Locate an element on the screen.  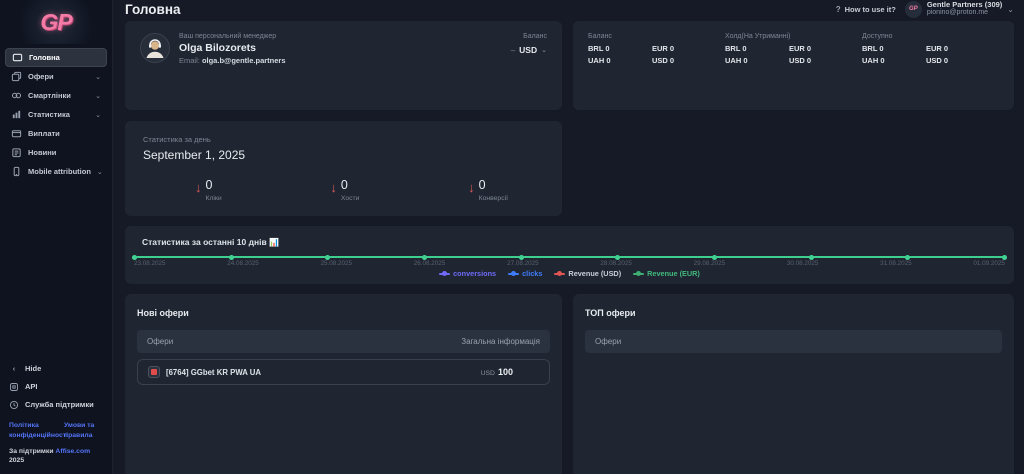
support-button: Служба підтримки is located at coordinates (56, 405).